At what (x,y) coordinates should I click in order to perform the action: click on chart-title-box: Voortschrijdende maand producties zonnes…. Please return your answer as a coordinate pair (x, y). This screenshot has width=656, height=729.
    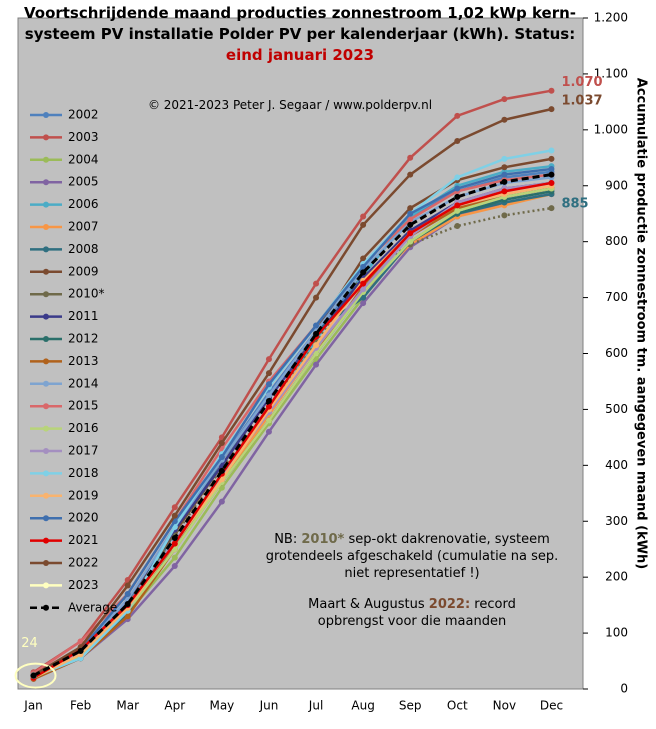
    Looking at the image, I should click on (300, 34).